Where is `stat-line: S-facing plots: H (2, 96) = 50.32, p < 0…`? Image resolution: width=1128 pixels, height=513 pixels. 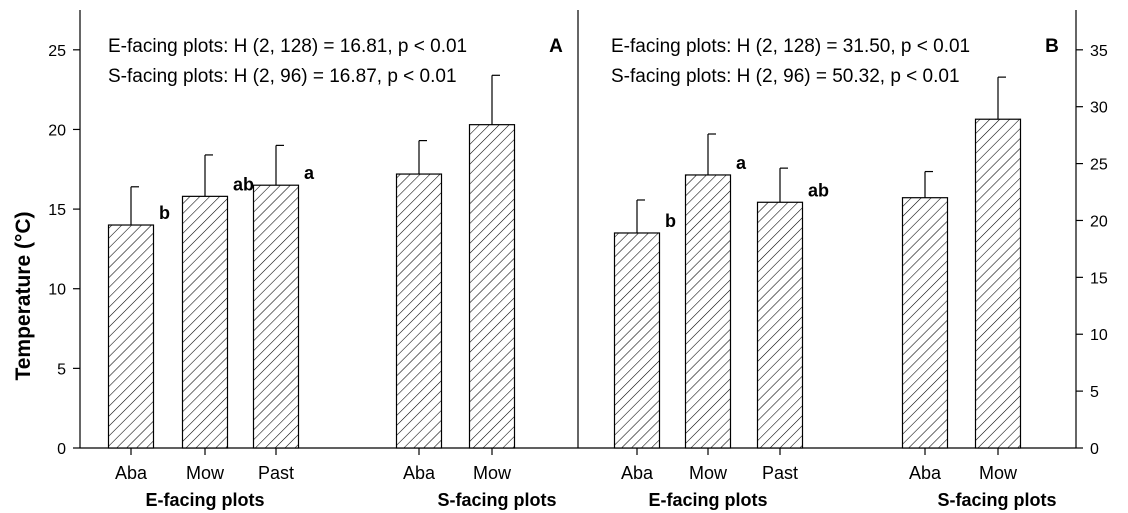 stat-line: S-facing plots: H (2, 96) = 50.32, p < 0… is located at coordinates (785, 76).